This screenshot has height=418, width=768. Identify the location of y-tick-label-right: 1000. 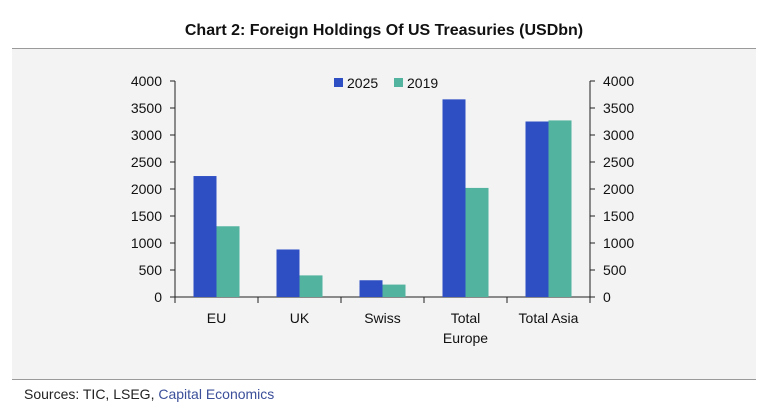
(618, 243).